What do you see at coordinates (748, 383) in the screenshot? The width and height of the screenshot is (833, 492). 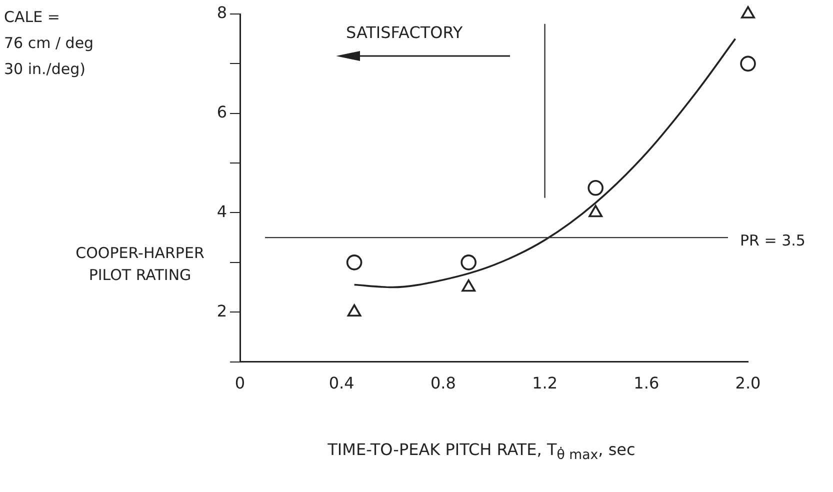 I see `x-tick-label: 2.0` at bounding box center [748, 383].